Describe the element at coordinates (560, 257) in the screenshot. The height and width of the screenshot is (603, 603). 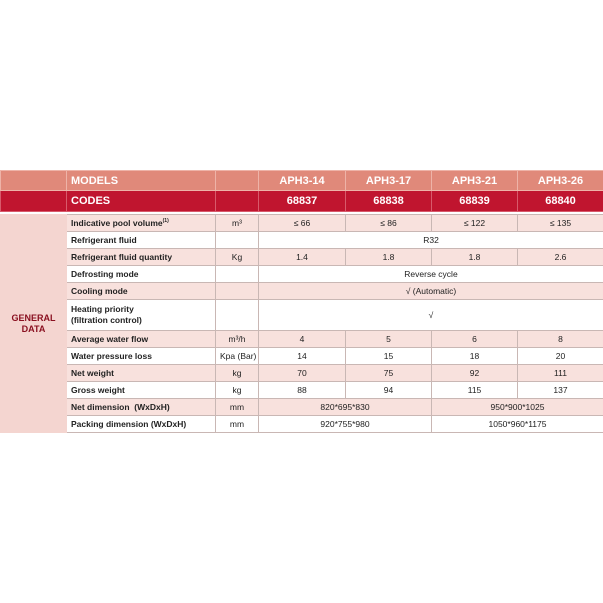
I see `cell: 2.6` at that location.